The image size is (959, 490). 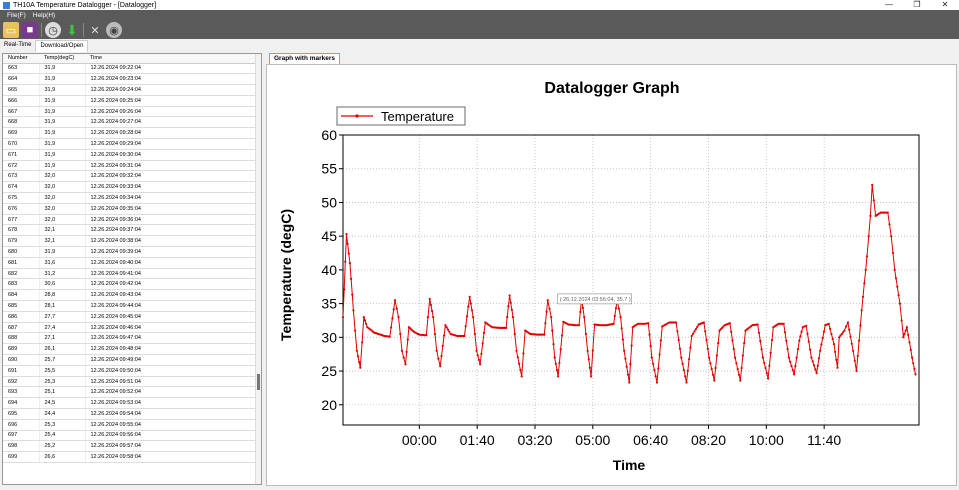 I want to click on table-row: 671 31,9 12.26.2024 09:30:04, so click(x=130, y=155).